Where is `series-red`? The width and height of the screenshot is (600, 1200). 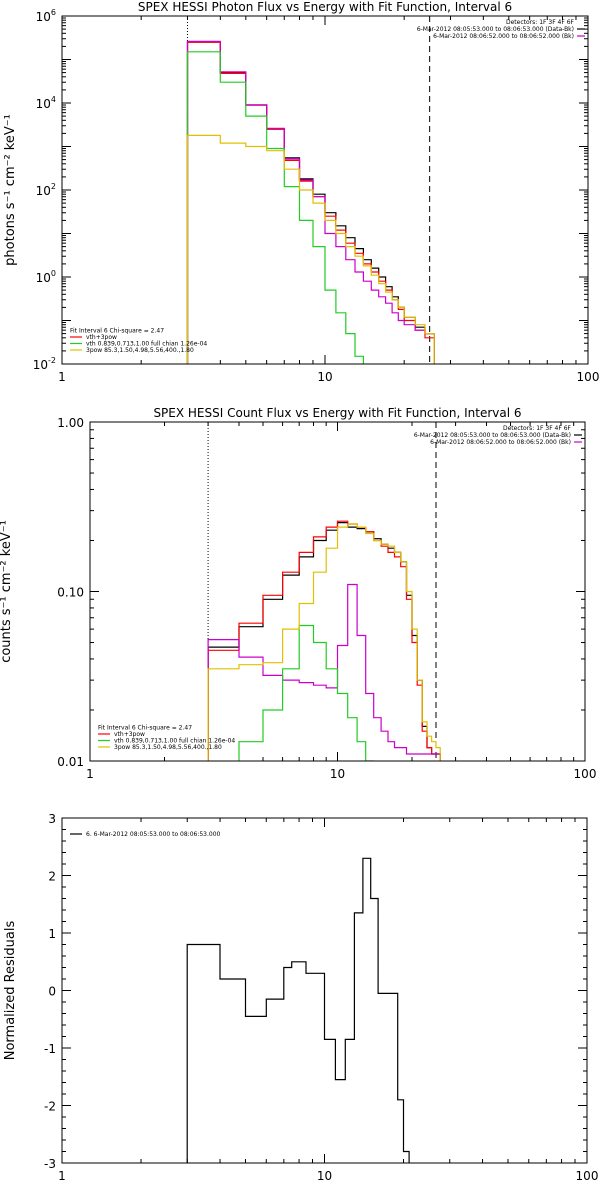
series-red is located at coordinates (310, 202).